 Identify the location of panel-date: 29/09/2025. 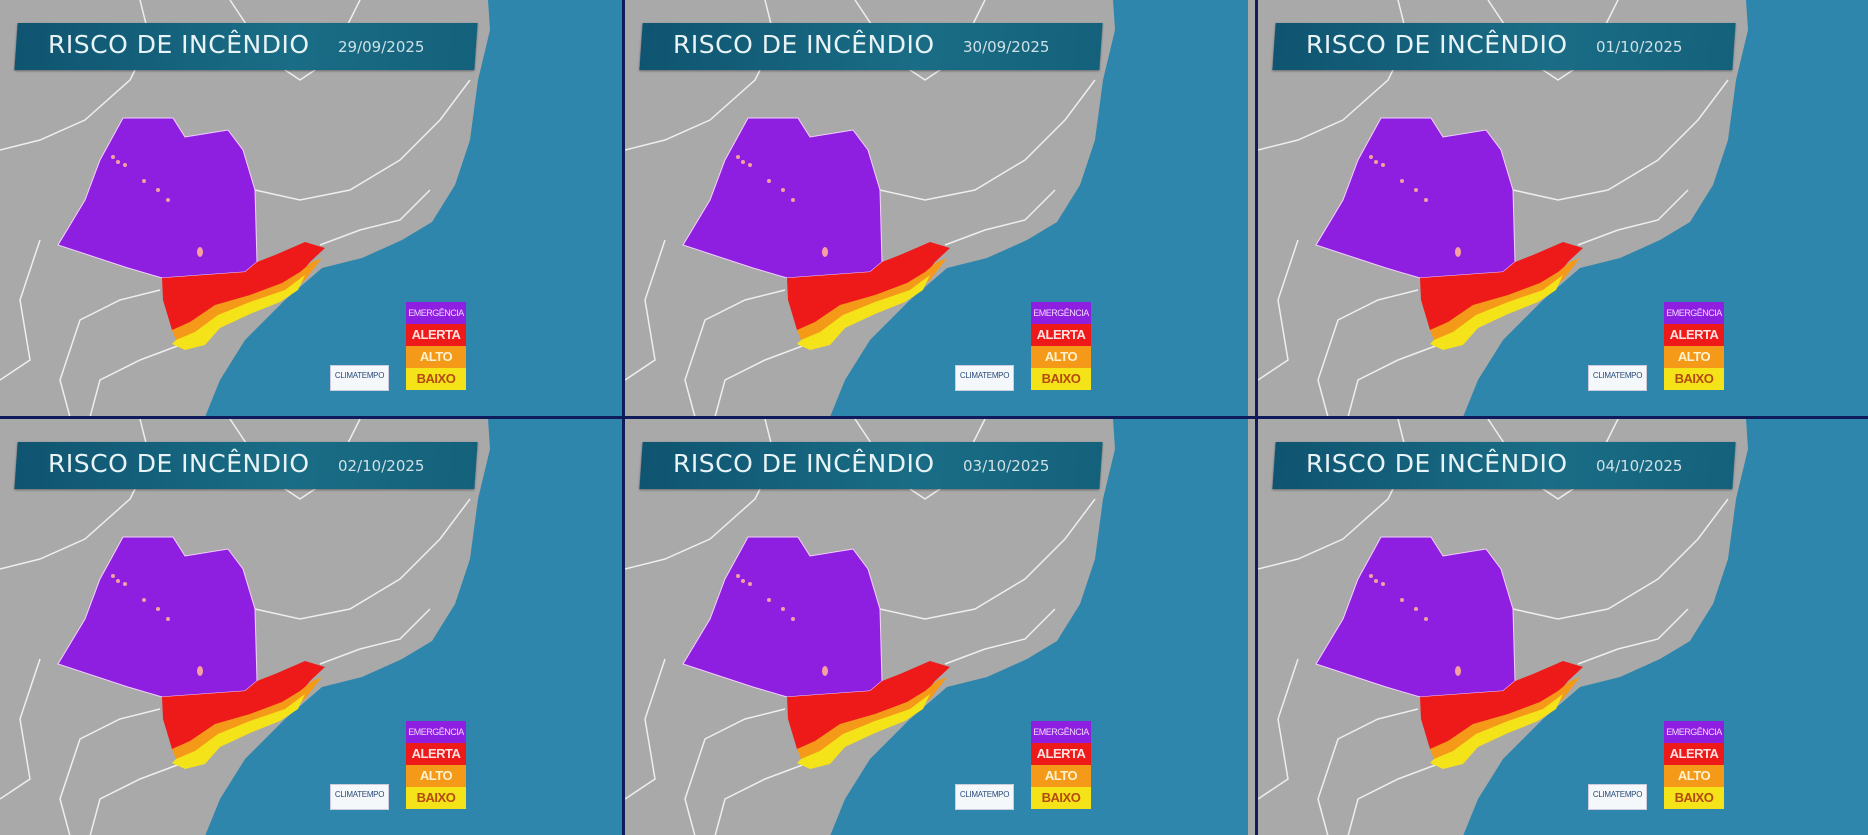
(381, 47).